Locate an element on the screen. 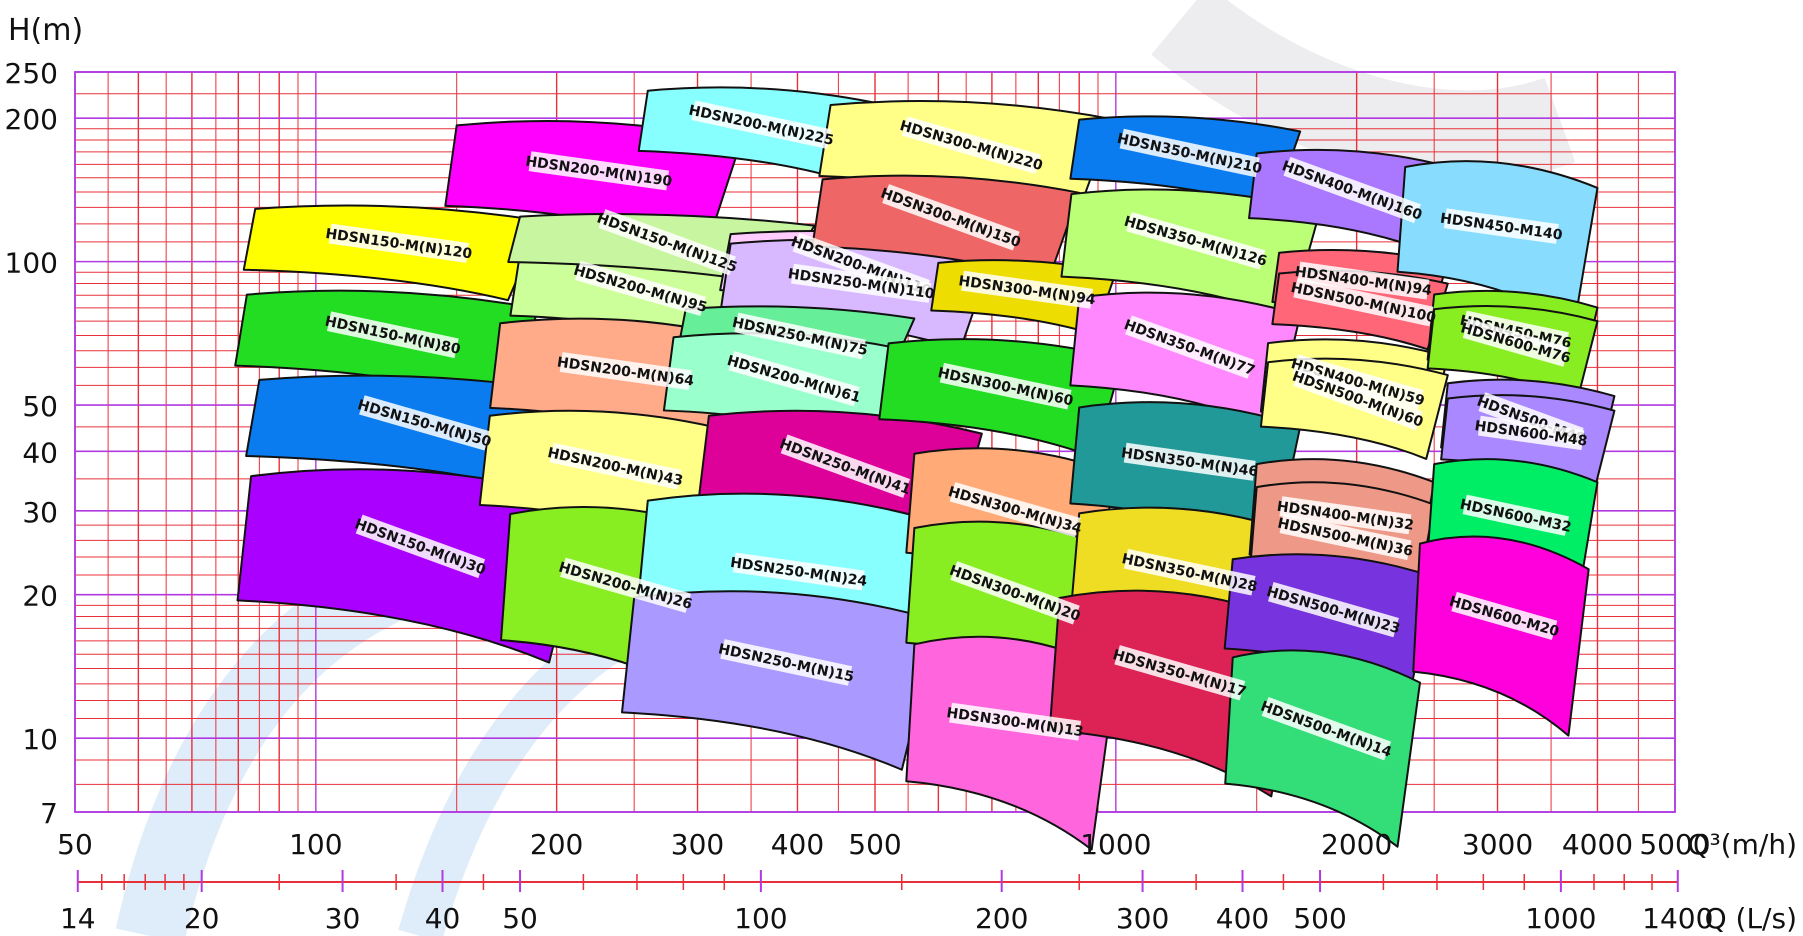  x-tick-label: 300 is located at coordinates (697, 844).